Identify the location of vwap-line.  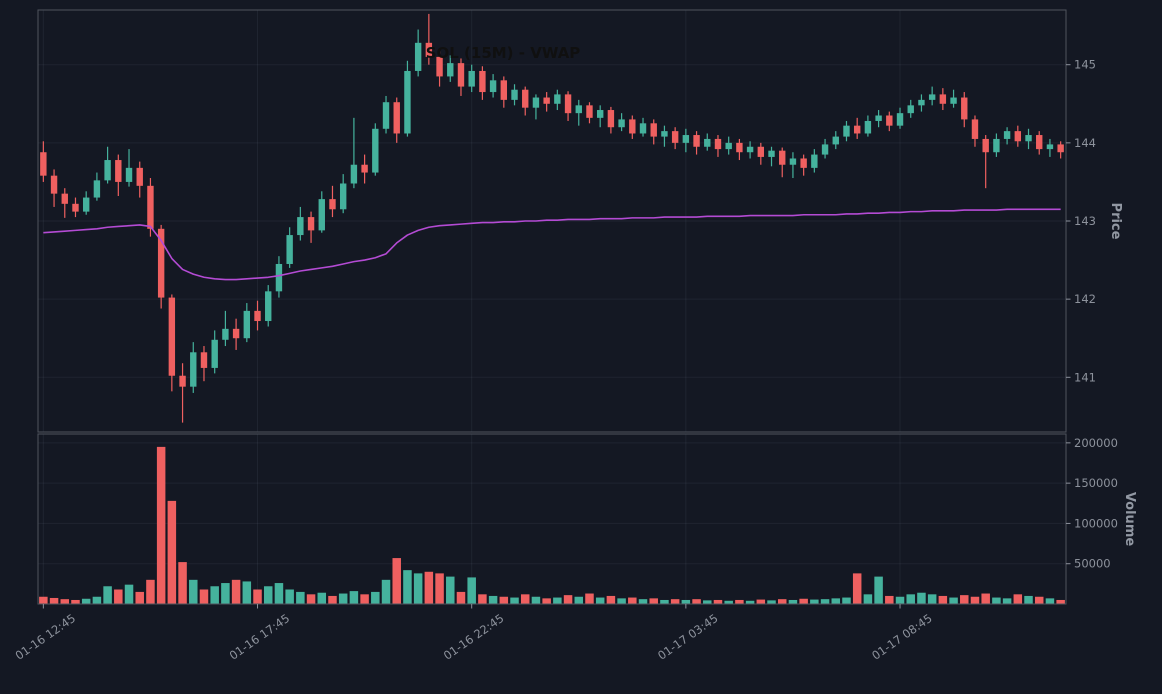
(552, 244).